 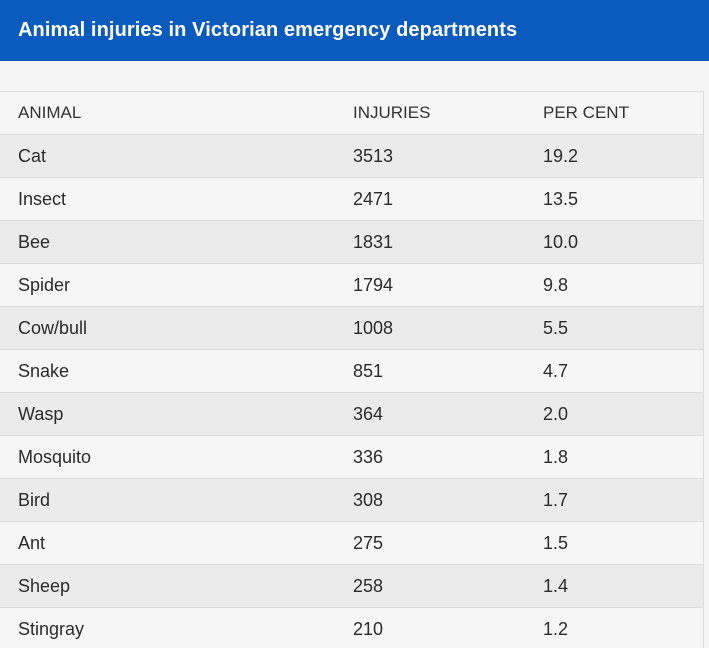 I want to click on injuries-cell: 1794, so click(x=373, y=284).